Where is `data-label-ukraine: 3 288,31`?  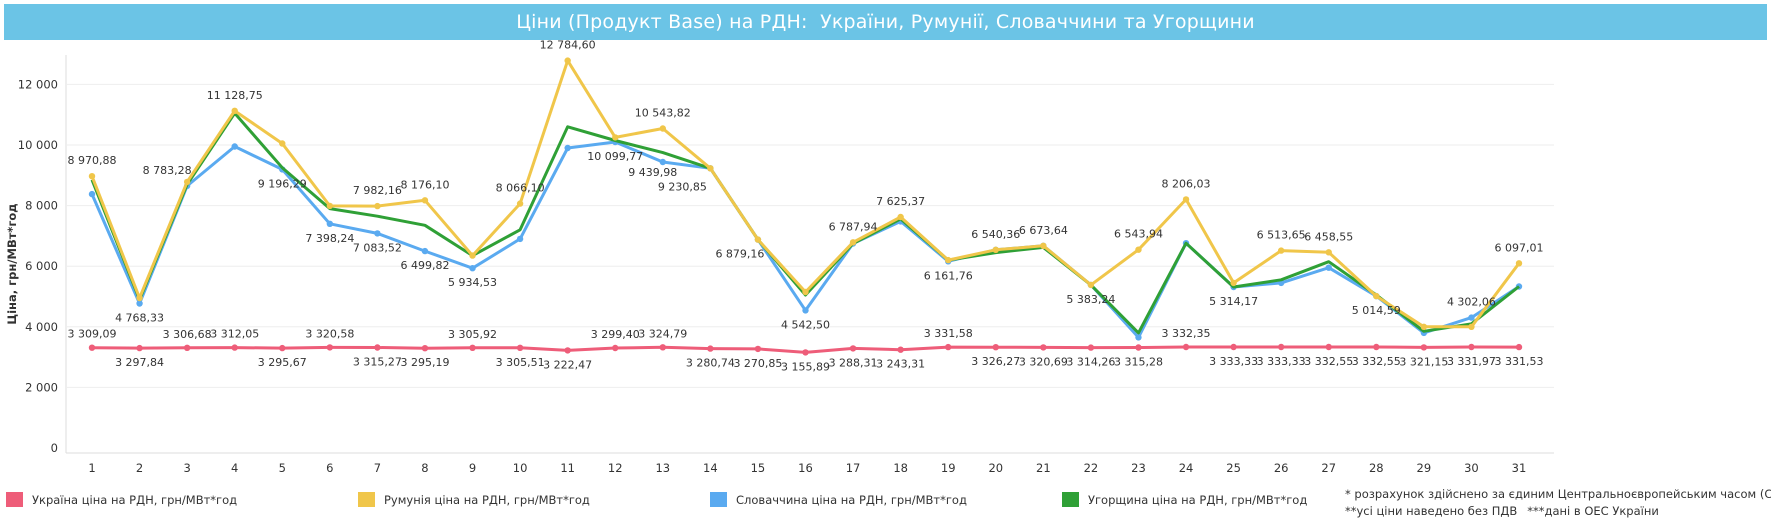 data-label-ukraine: 3 288,31 is located at coordinates (853, 362).